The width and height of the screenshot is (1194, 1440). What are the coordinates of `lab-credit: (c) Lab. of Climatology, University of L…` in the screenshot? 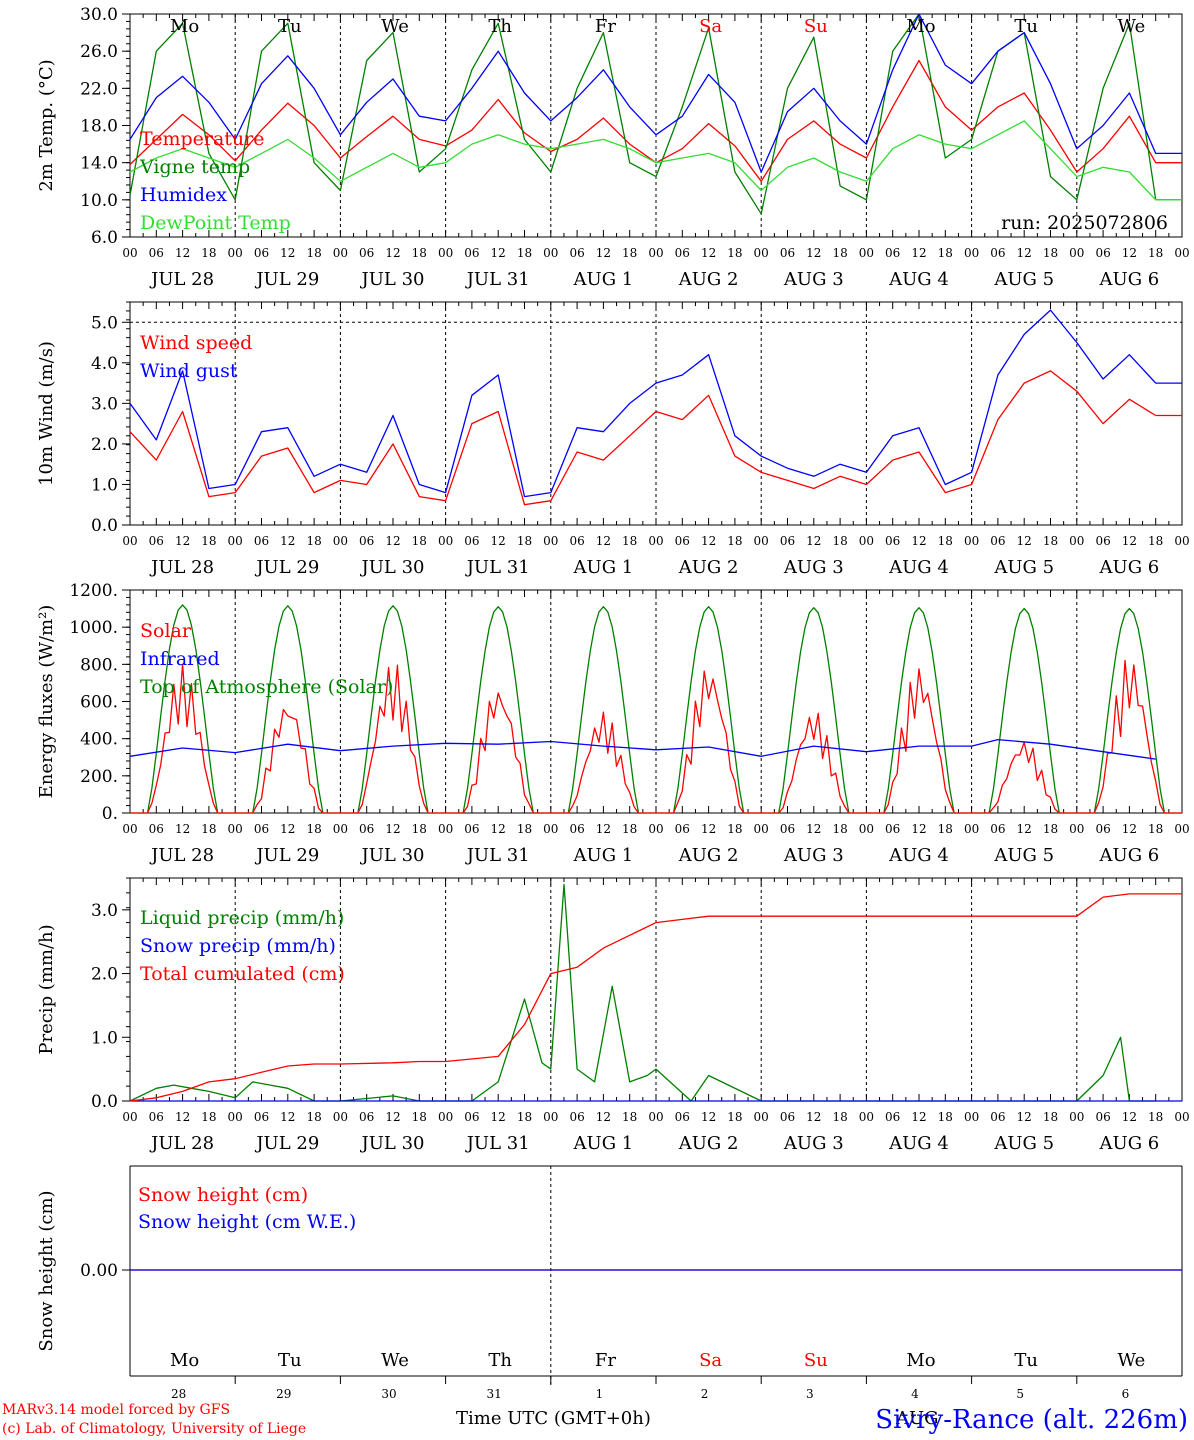 It's located at (154, 1429).